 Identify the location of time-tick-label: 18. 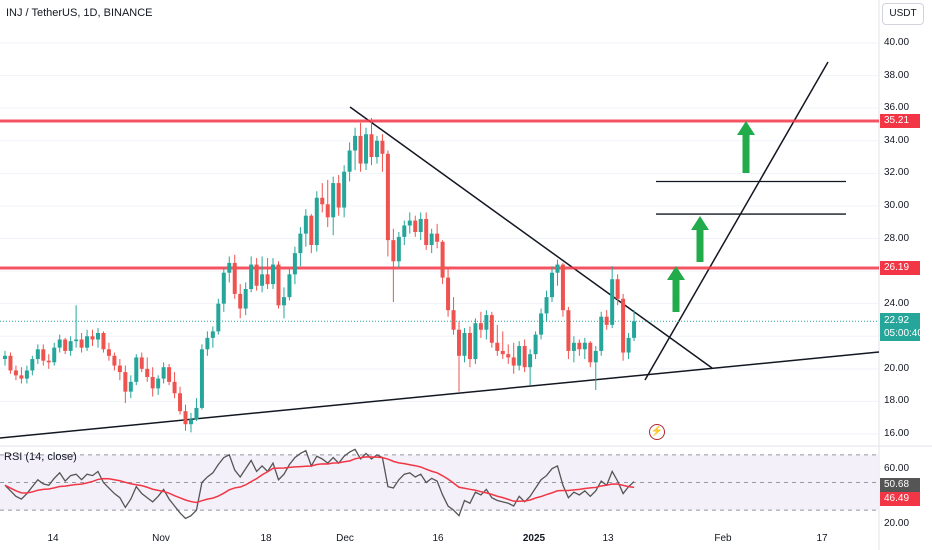
(266, 538).